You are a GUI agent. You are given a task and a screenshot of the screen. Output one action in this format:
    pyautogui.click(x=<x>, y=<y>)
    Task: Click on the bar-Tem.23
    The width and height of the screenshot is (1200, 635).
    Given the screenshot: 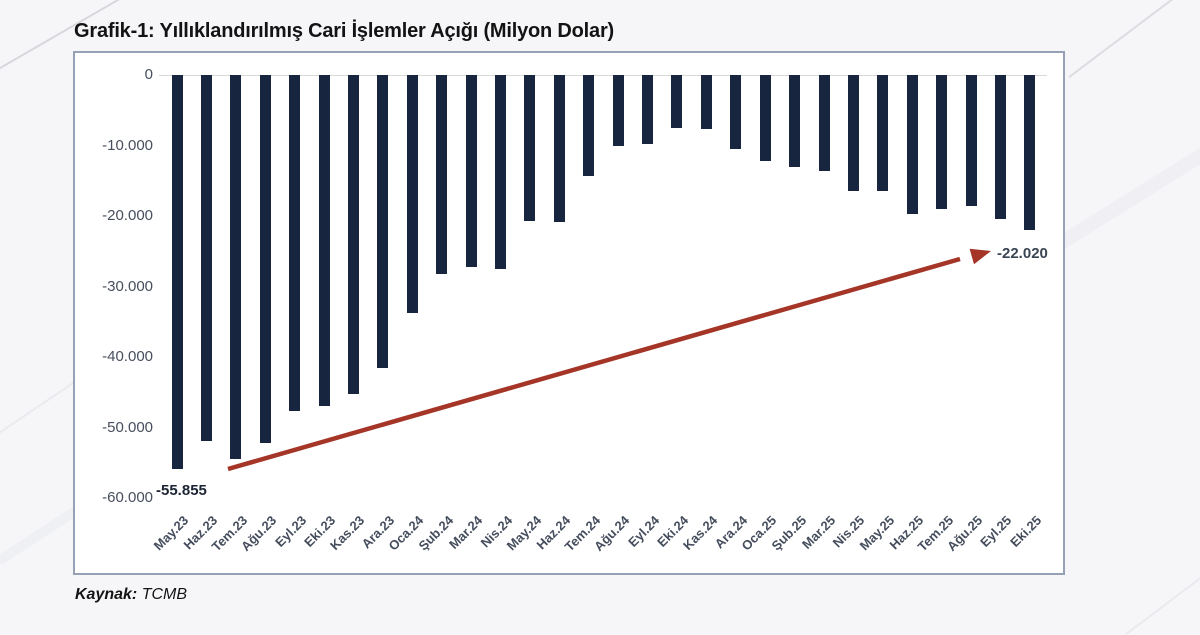 What is the action you would take?
    pyautogui.click(x=236, y=267)
    